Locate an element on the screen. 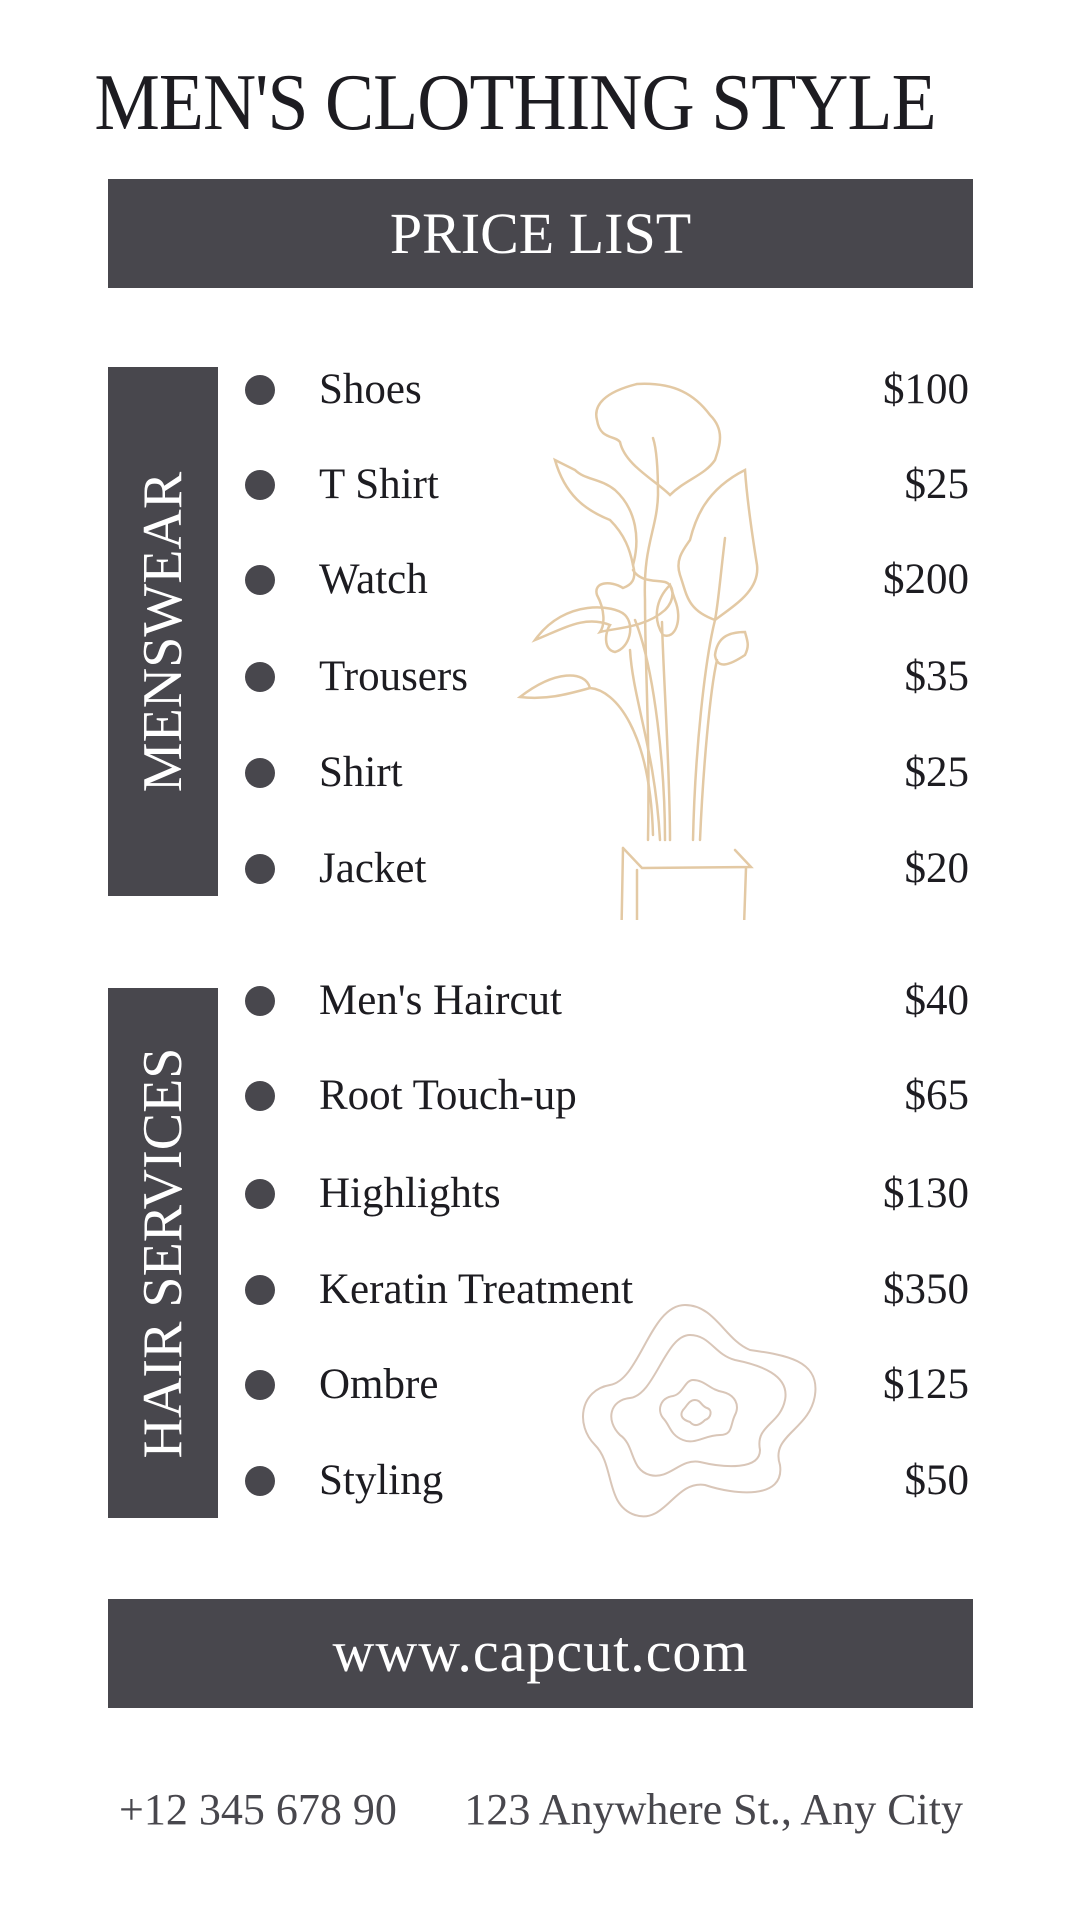 This screenshot has height=1920, width=1080. list-item: T Shirt $25 is located at coordinates (607, 485).